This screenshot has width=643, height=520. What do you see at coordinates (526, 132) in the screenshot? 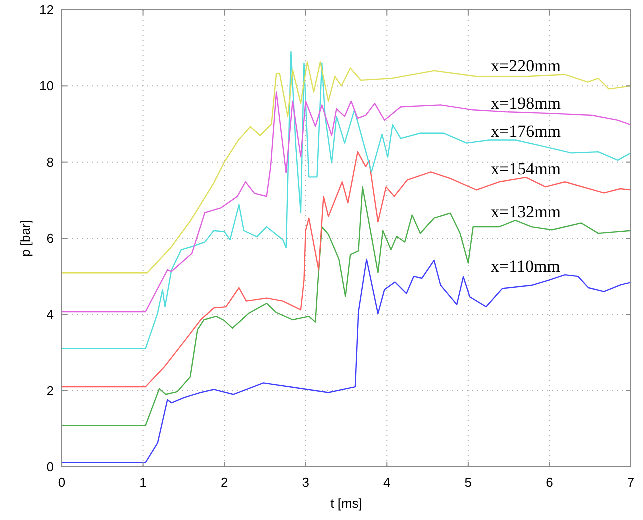
I see `series-label: x=176mm` at bounding box center [526, 132].